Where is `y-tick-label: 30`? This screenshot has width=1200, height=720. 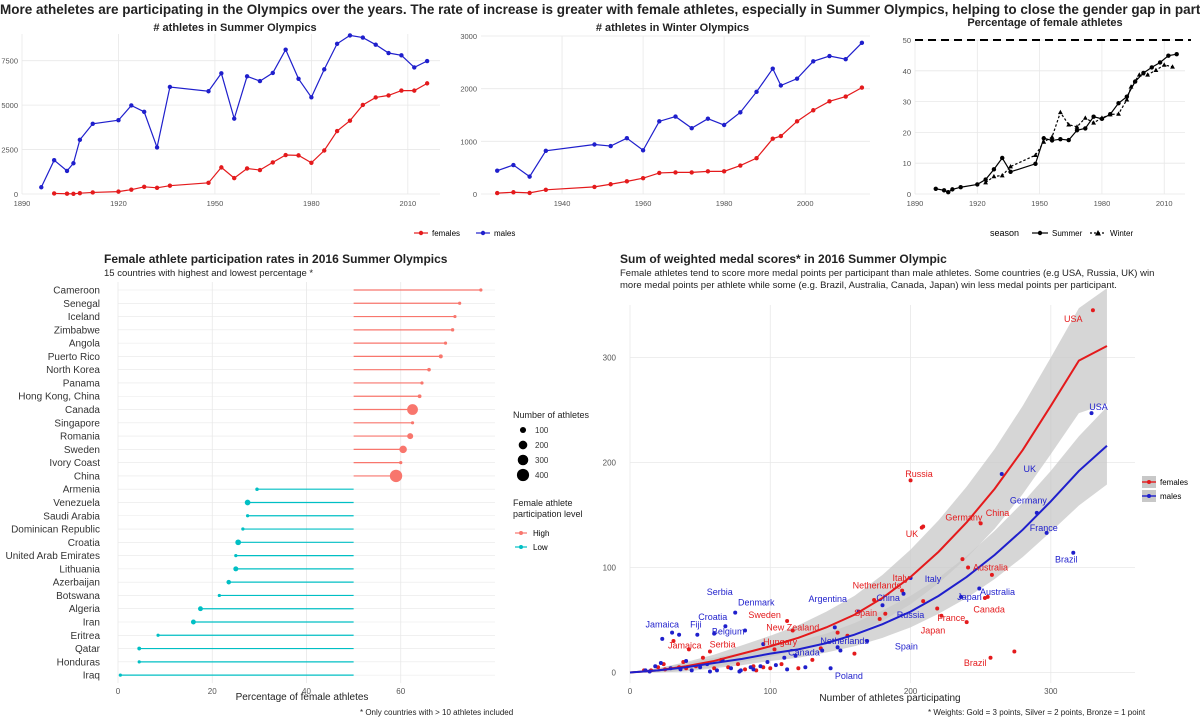 y-tick-label: 30 is located at coordinates (907, 102).